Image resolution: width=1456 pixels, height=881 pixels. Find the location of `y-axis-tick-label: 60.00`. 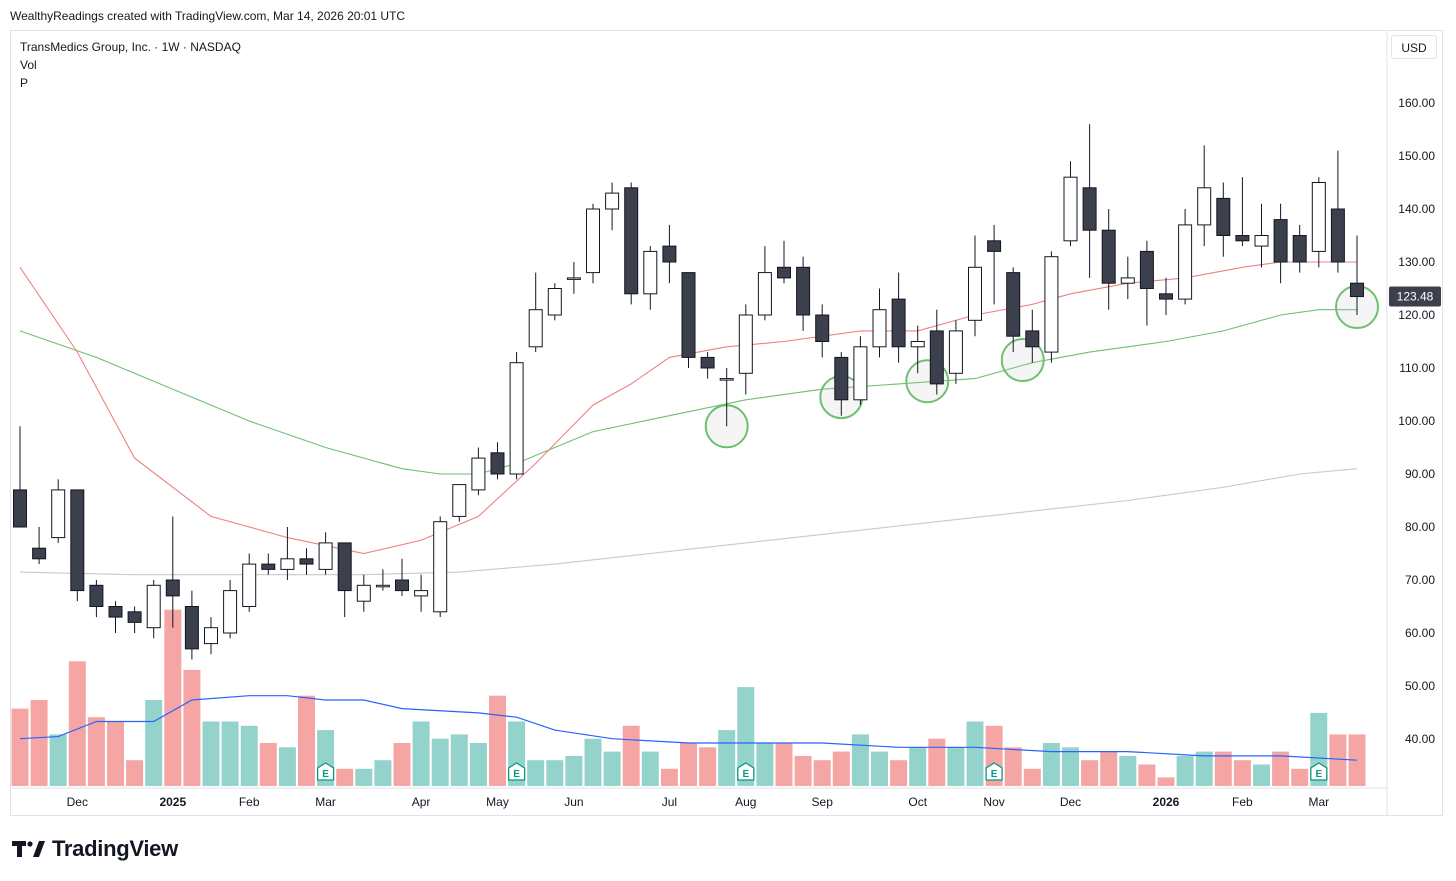

y-axis-tick-label: 60.00 is located at coordinates (1420, 633).